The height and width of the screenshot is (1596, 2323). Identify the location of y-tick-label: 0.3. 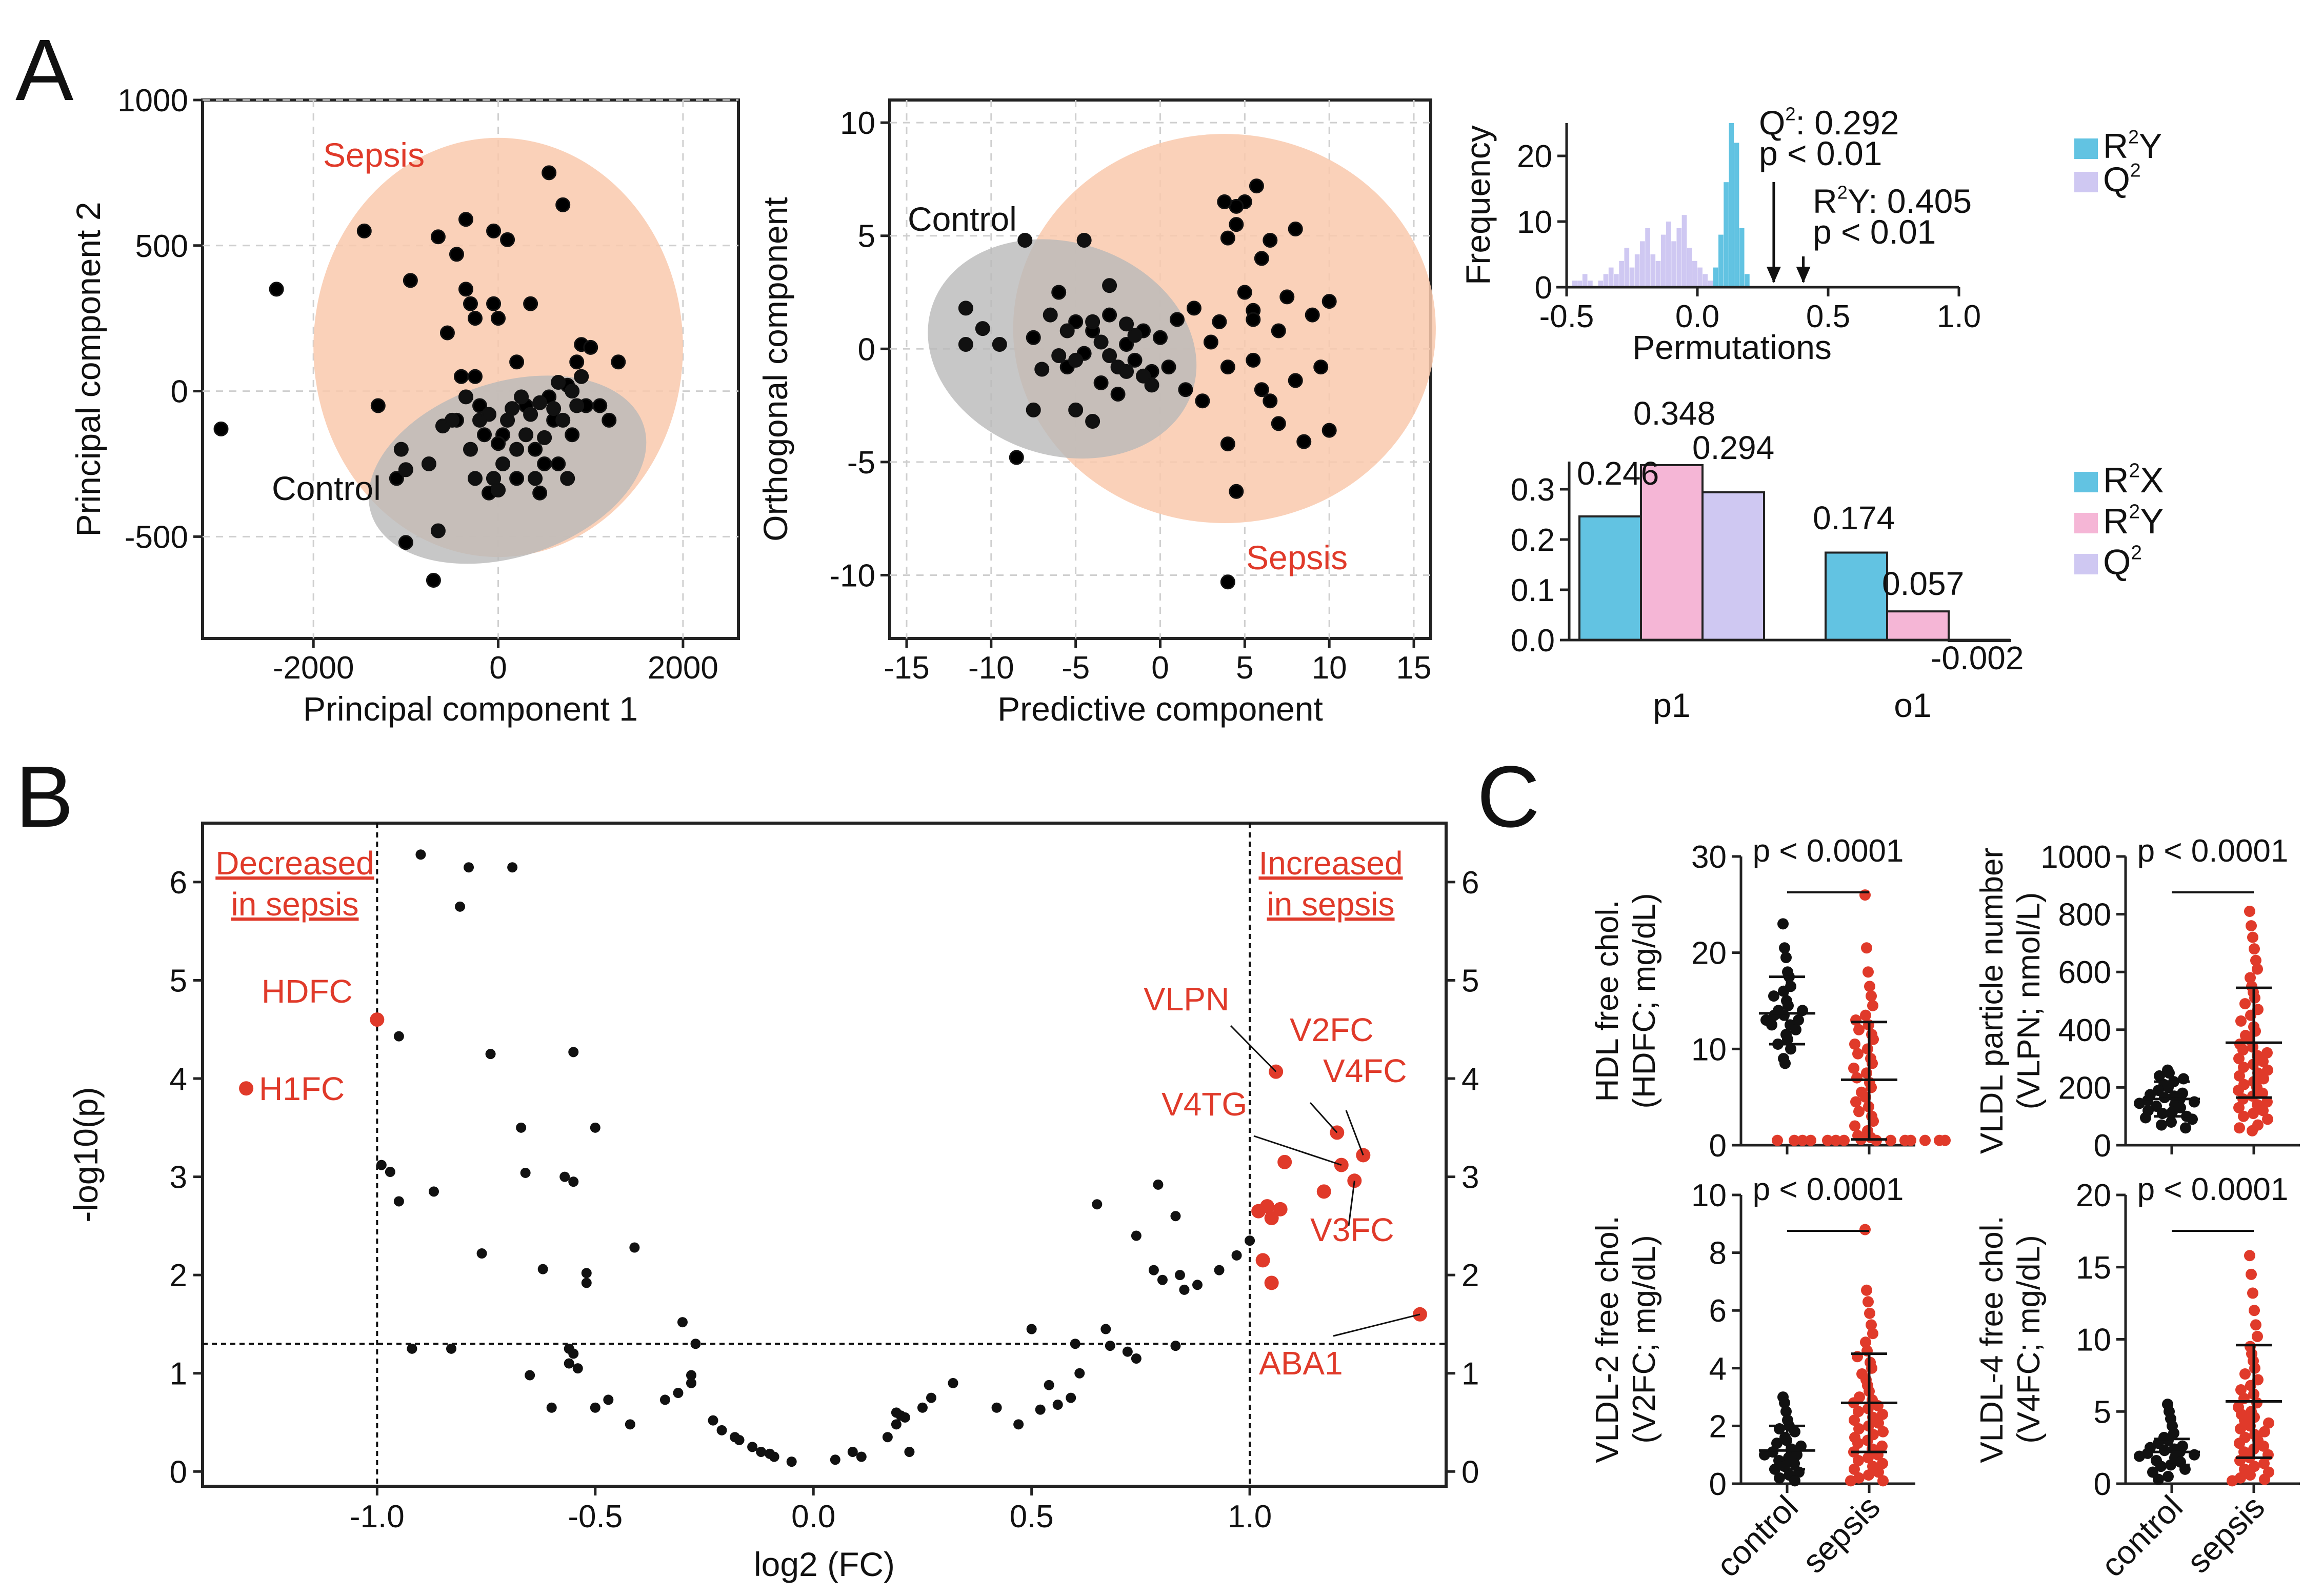
(1533, 490).